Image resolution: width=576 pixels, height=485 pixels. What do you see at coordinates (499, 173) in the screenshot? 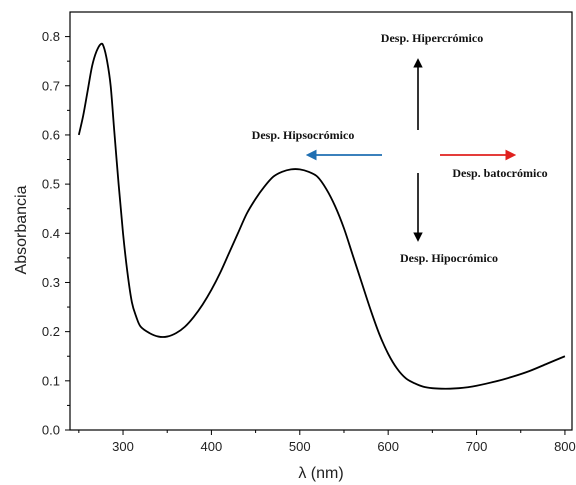
I see `annotation-batocromico-label: Desp. batocrómico` at bounding box center [499, 173].